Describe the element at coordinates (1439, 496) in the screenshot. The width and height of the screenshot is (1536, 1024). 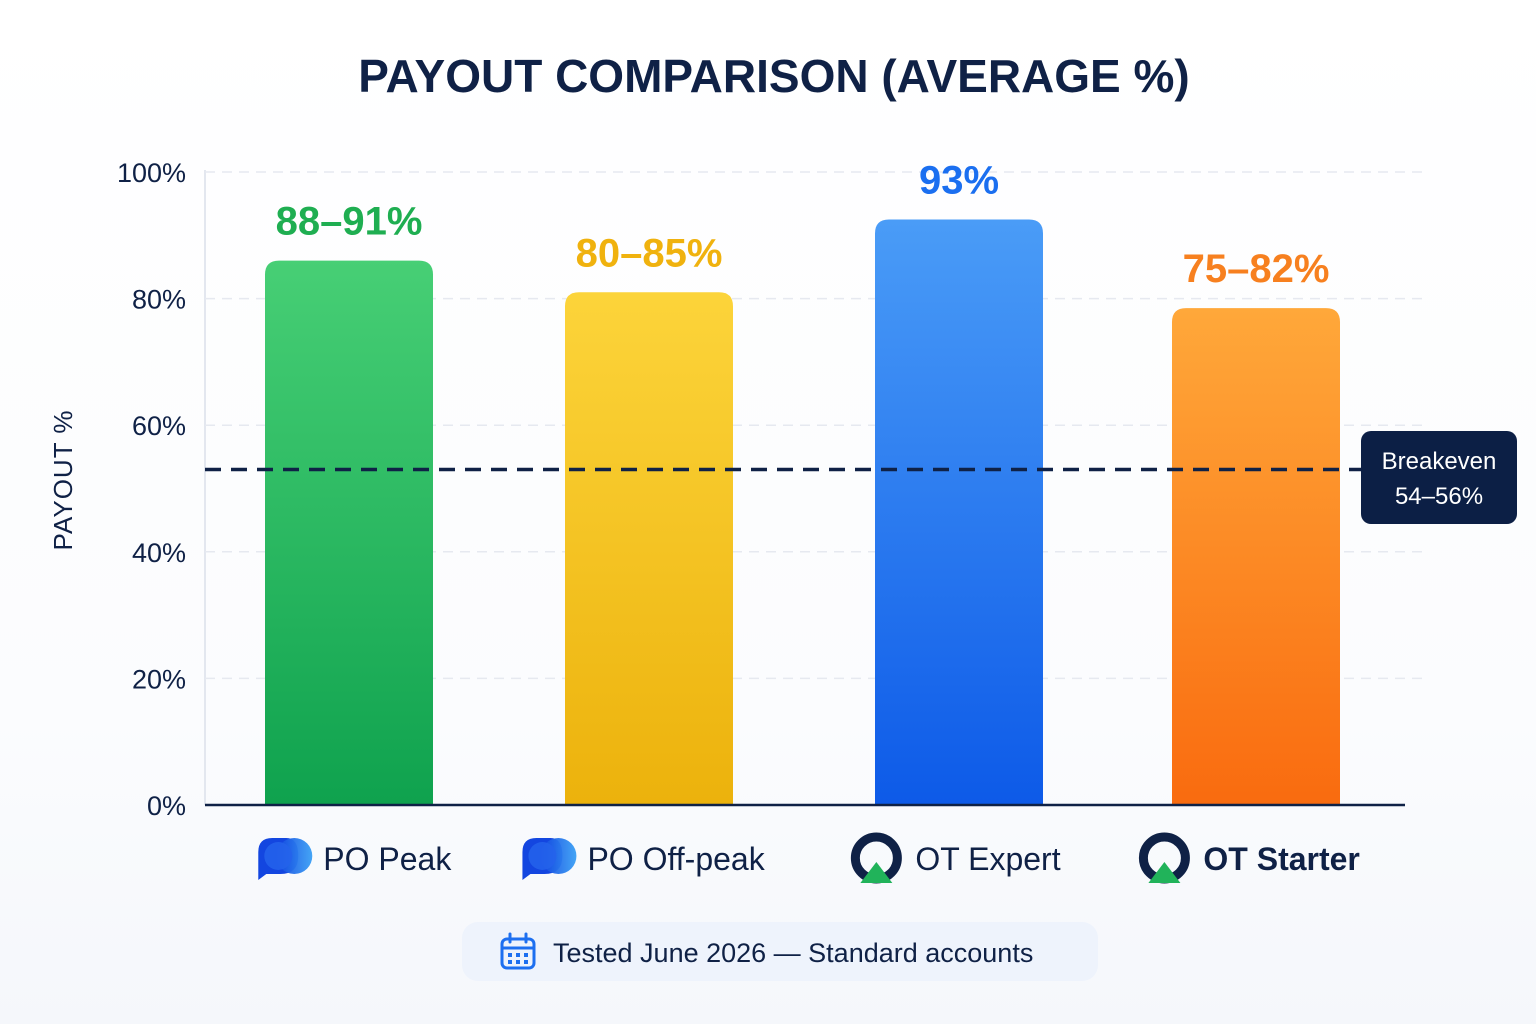
I see `breakeven-value: 54–56%` at that location.